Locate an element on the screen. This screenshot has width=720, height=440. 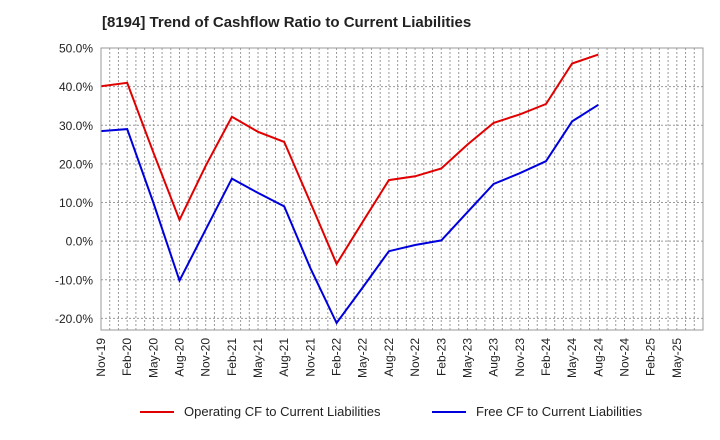
x-tick-label: May-24 is located at coordinates (572, 358).